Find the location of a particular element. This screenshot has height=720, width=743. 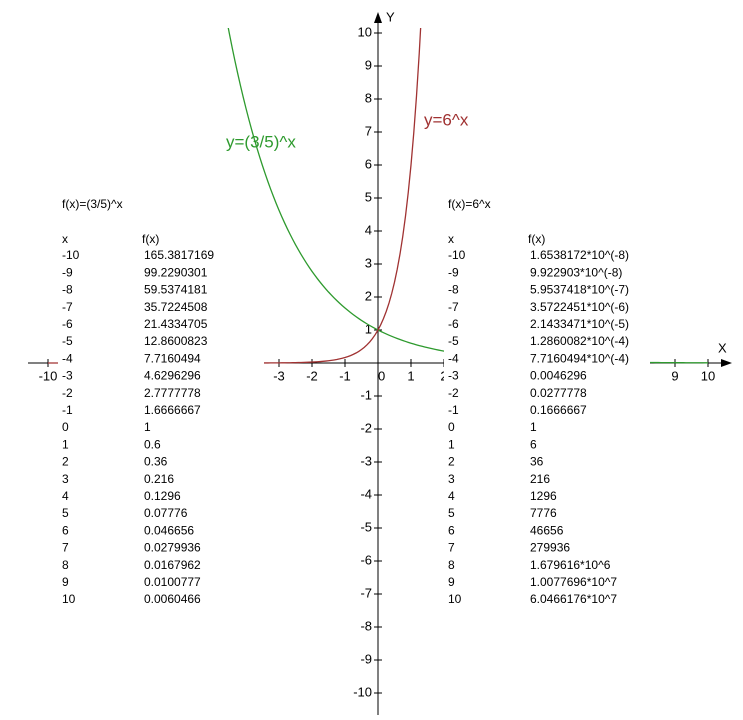

table-cell: 2.7777778 is located at coordinates (172, 393).